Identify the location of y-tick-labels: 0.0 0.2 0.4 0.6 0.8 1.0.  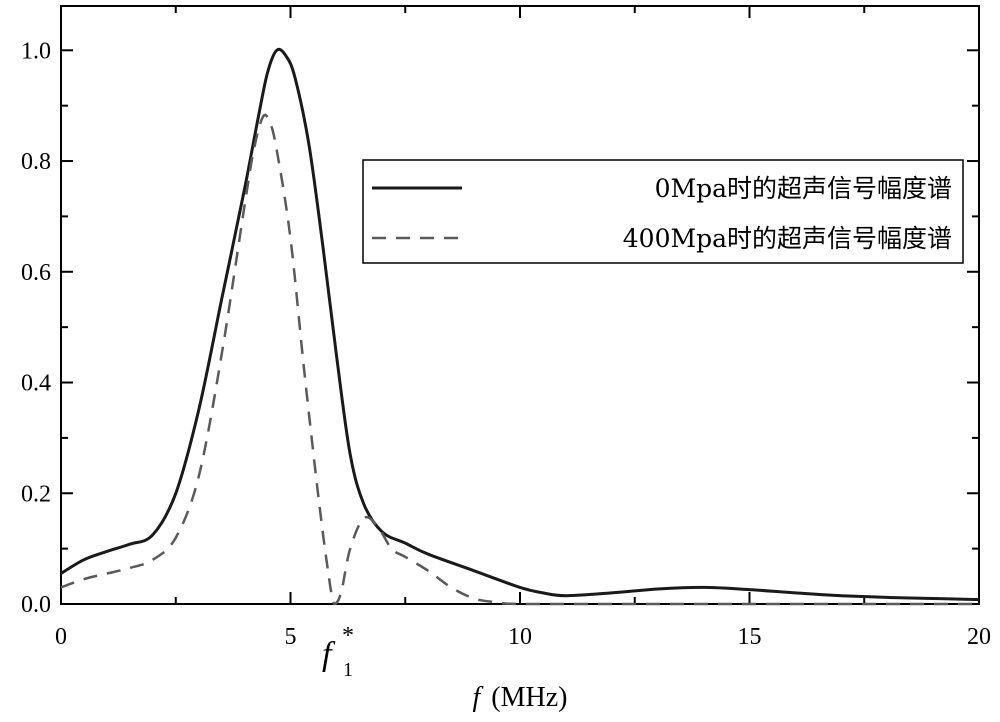
(36, 328).